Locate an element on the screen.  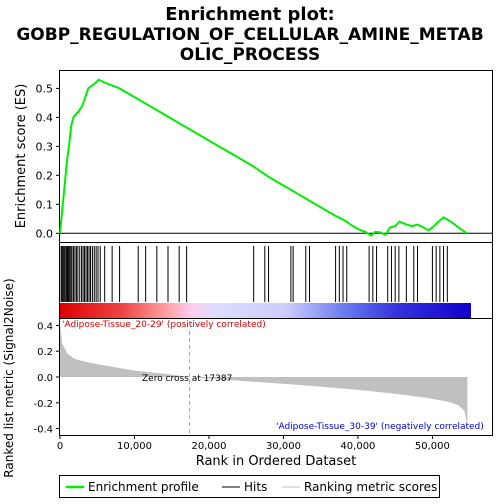
es-y-tick-label: 0.0 is located at coordinates (45, 233).